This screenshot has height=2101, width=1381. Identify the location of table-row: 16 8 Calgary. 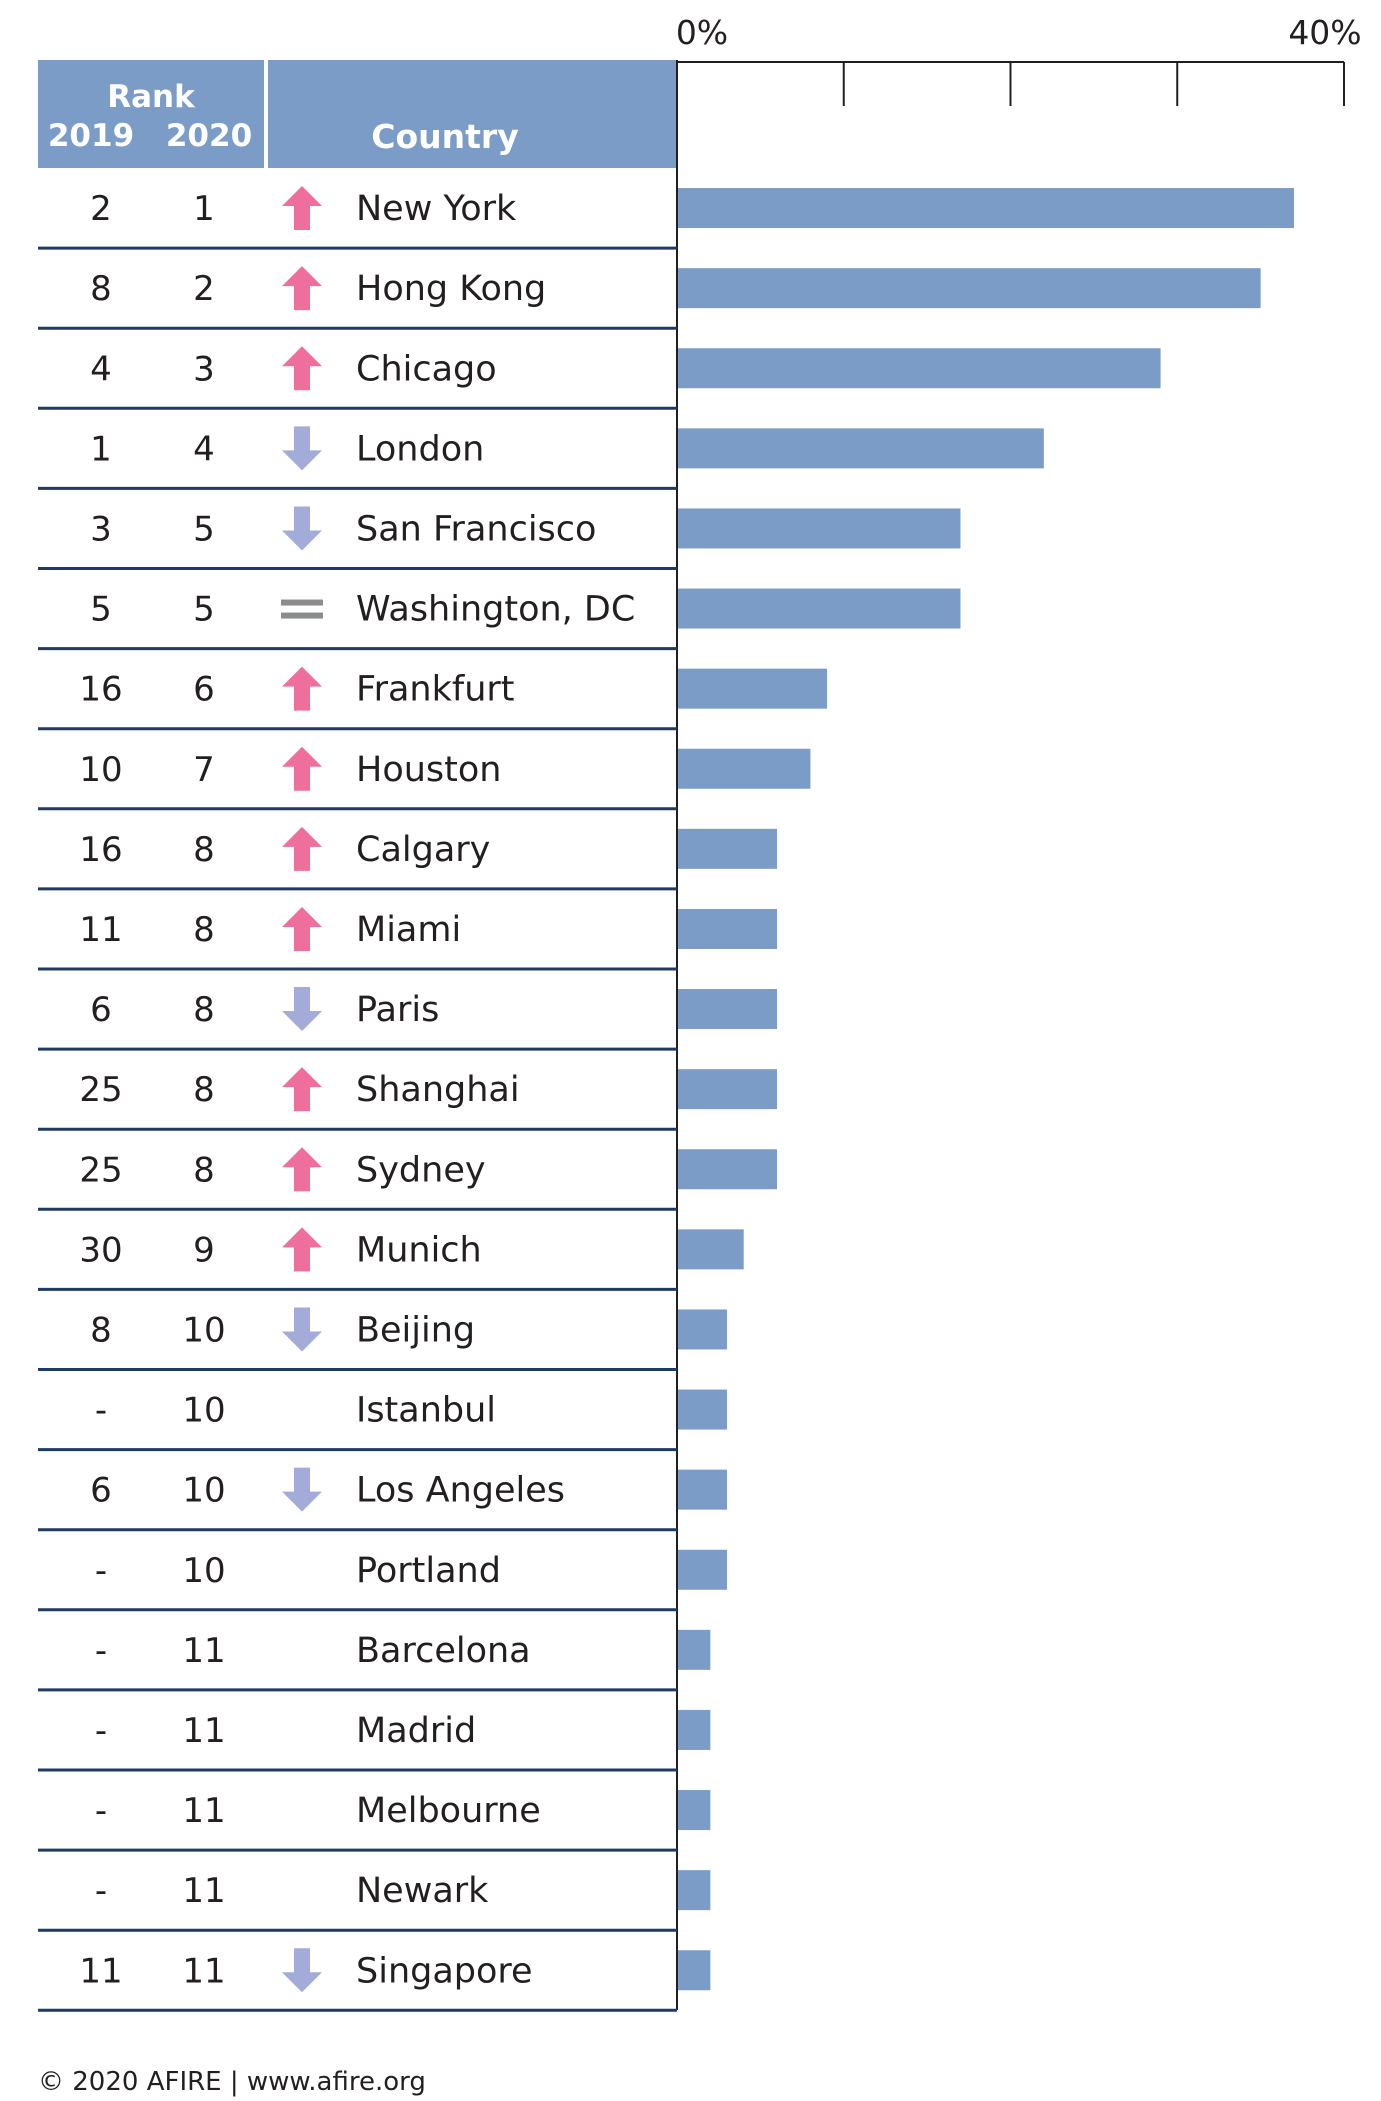
(408, 858).